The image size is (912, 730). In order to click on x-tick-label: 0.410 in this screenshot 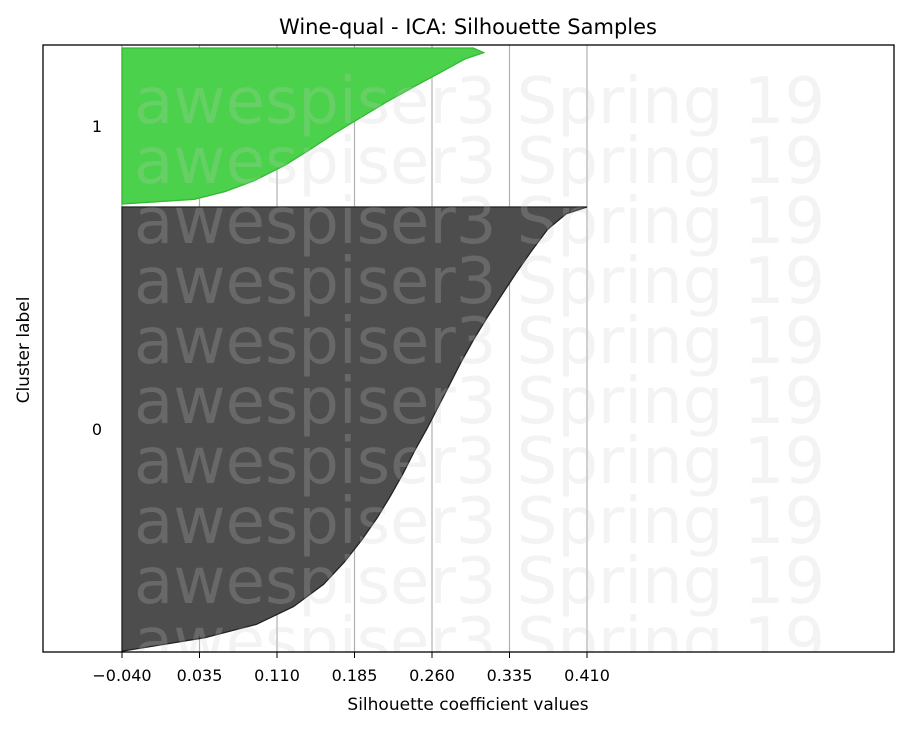, I will do `click(587, 675)`.